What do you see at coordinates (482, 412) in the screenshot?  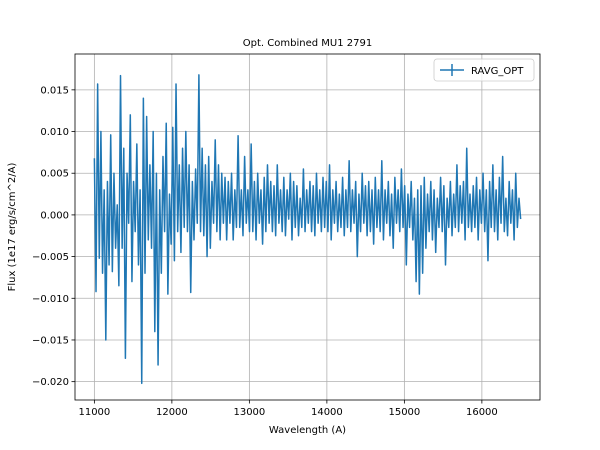 I see `x-tick-label: 16000` at bounding box center [482, 412].